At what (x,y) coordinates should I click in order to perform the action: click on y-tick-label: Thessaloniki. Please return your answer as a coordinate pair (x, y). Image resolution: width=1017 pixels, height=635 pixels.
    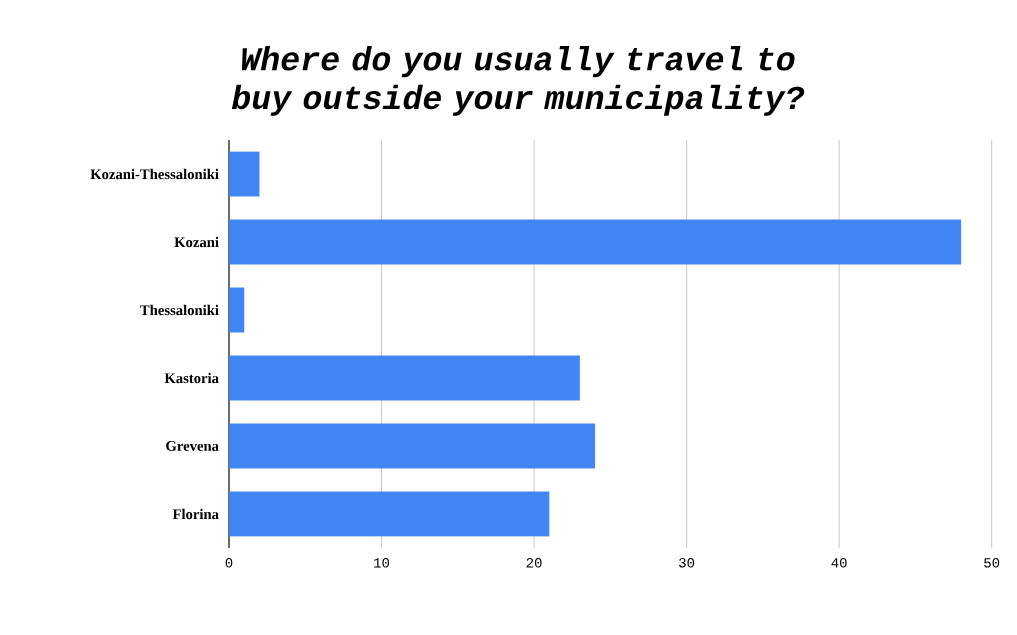
    Looking at the image, I should click on (179, 310).